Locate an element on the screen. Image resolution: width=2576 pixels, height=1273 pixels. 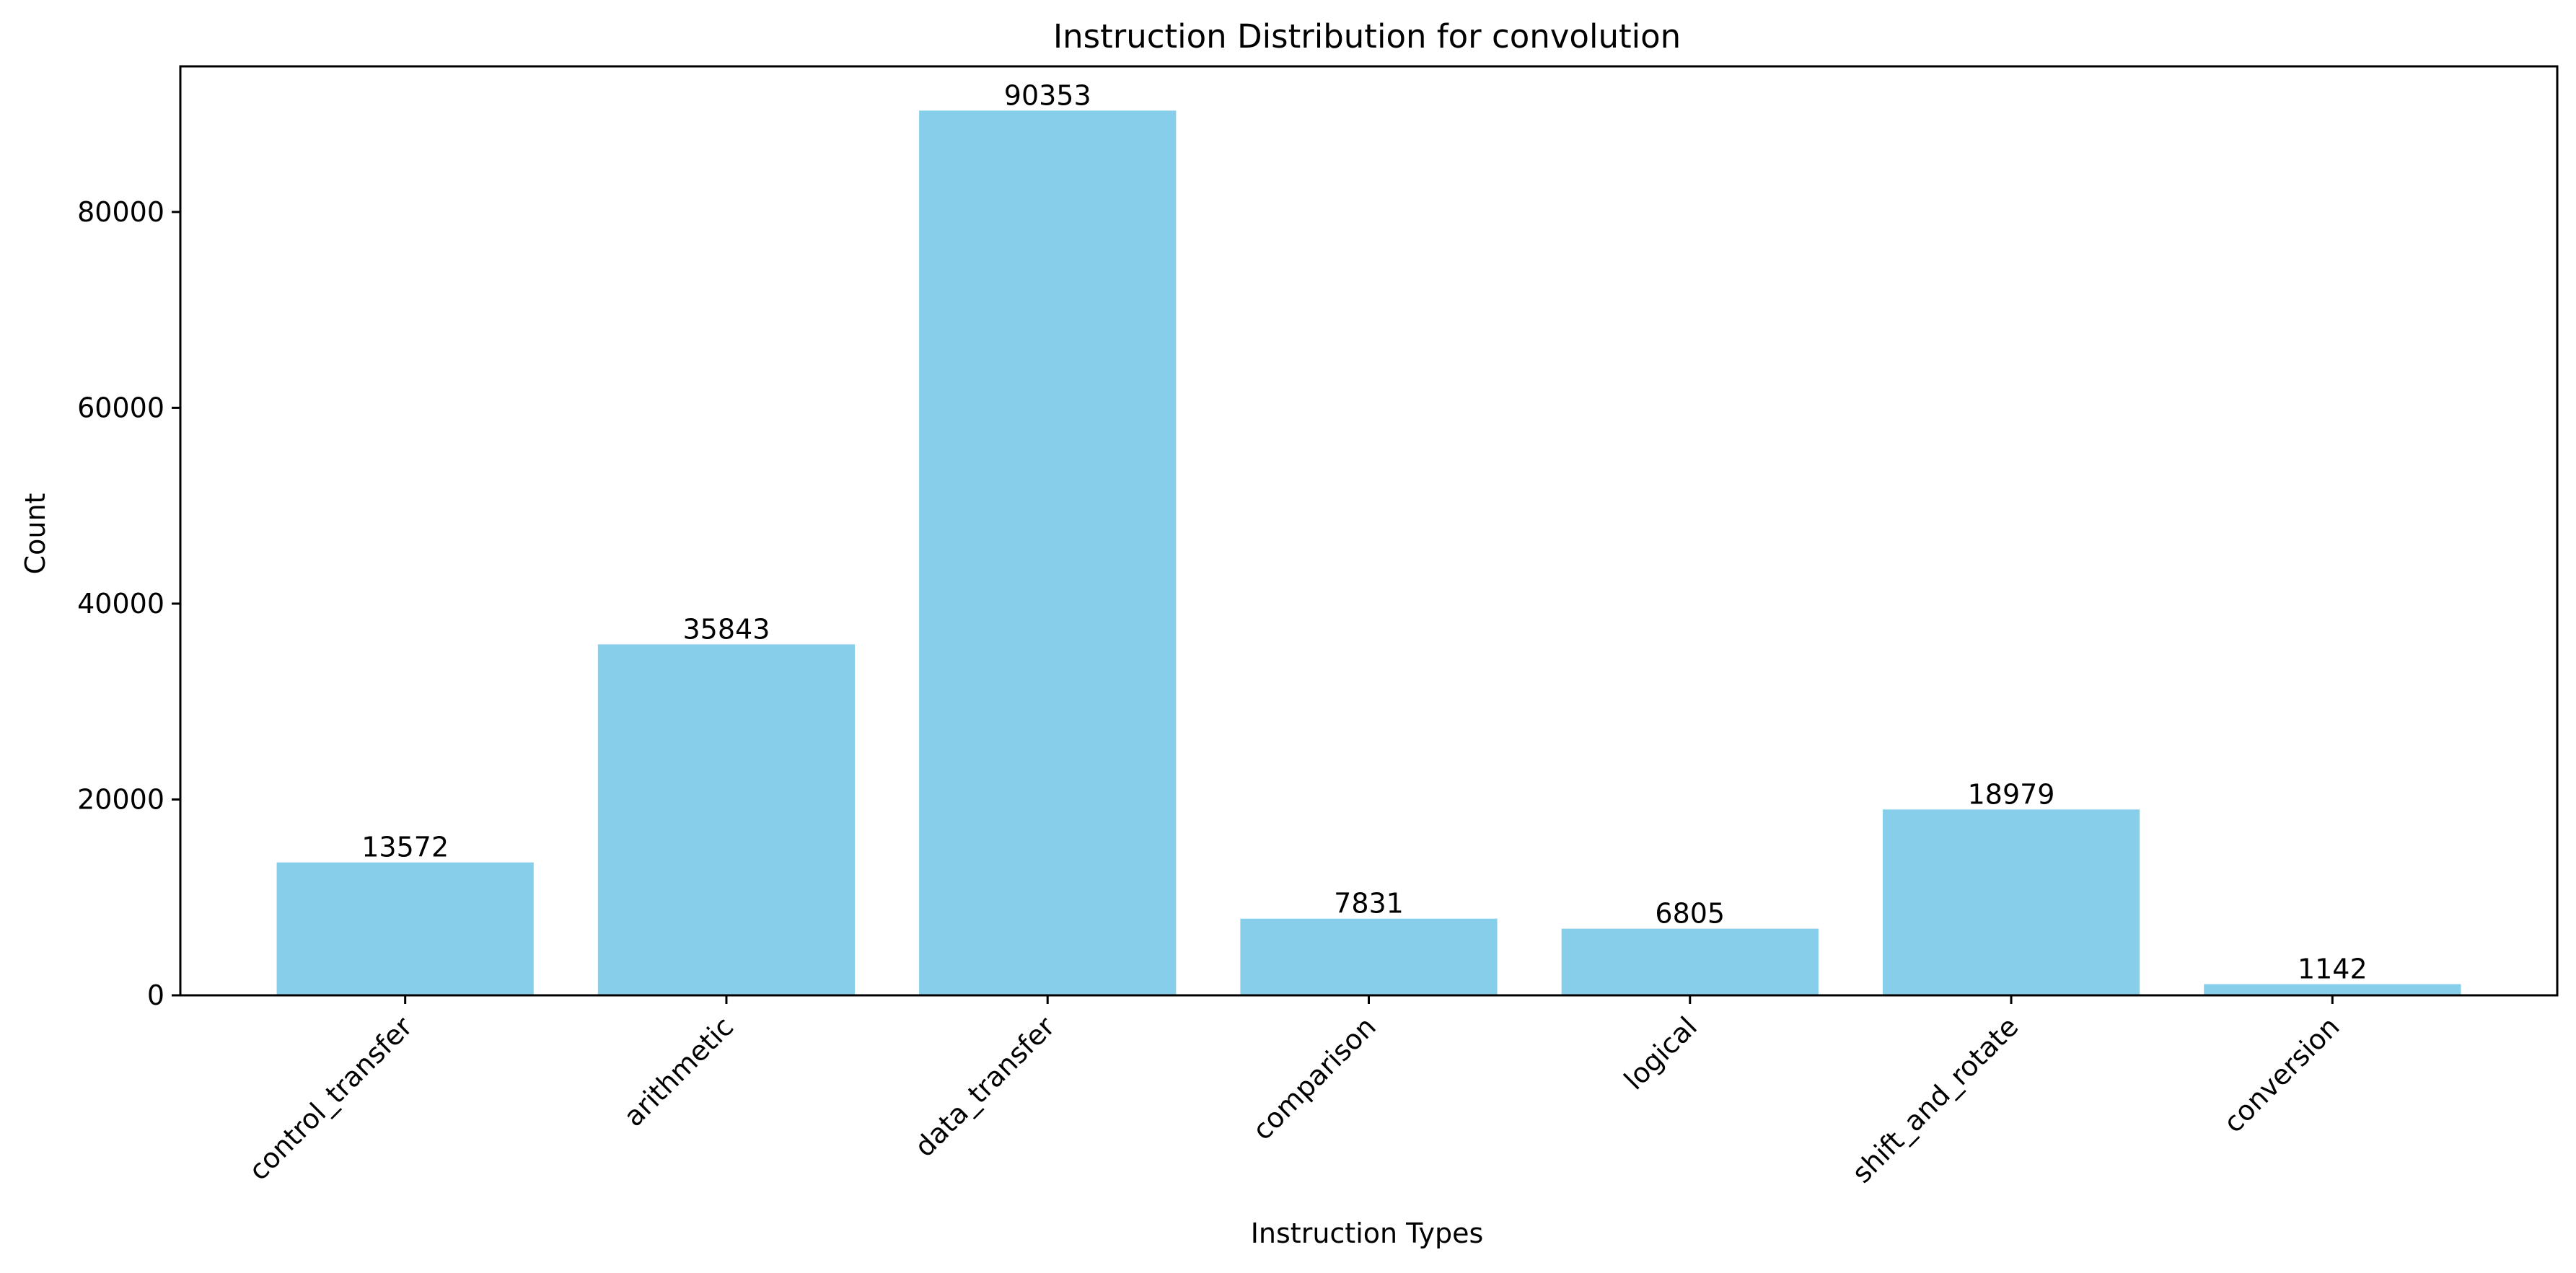
y-tick-label: 60000 is located at coordinates (120, 407).